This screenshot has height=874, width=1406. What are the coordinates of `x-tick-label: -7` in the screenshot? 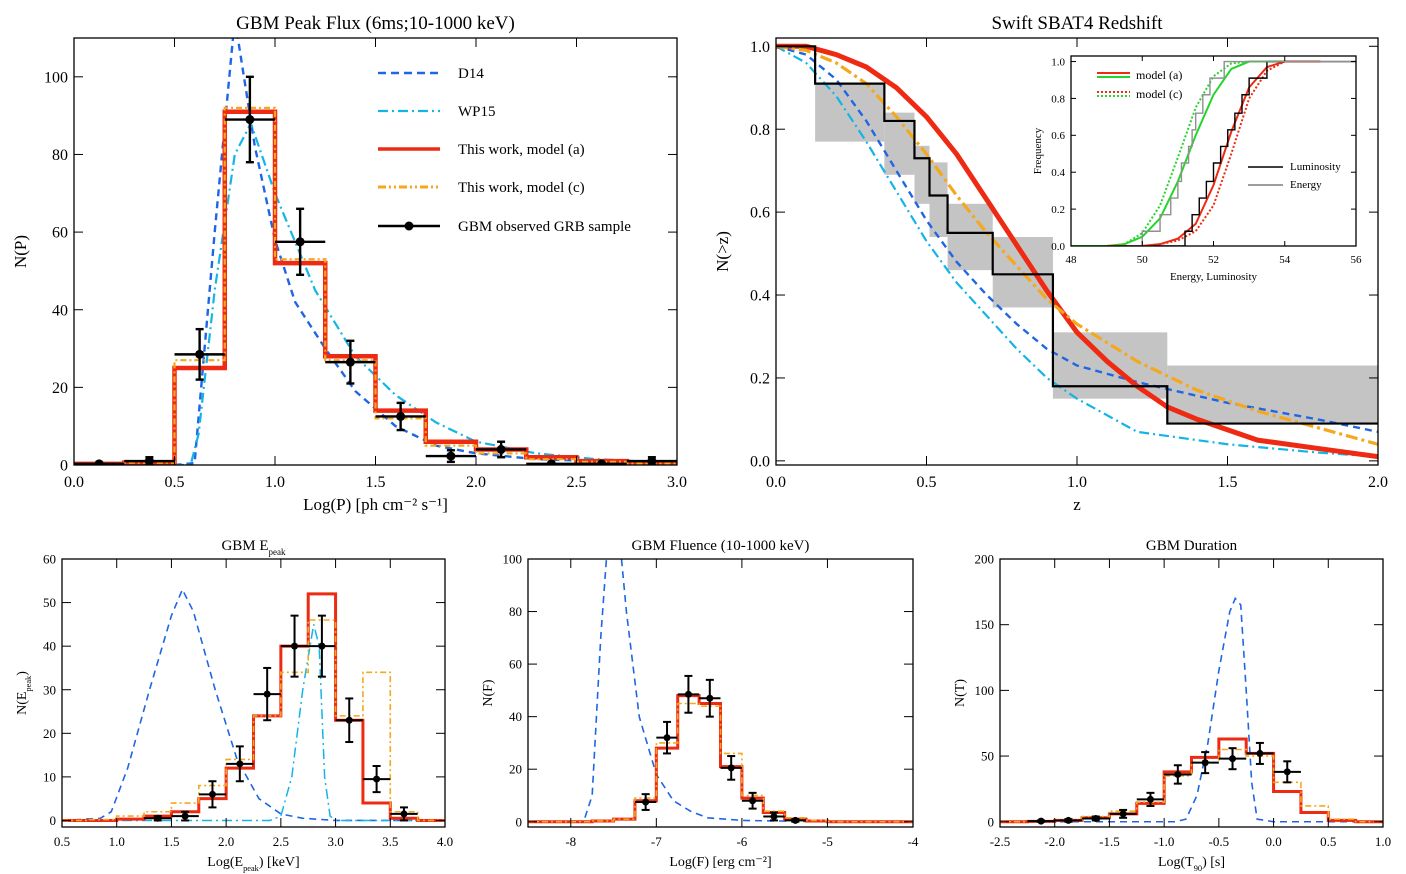 It's located at (656, 841).